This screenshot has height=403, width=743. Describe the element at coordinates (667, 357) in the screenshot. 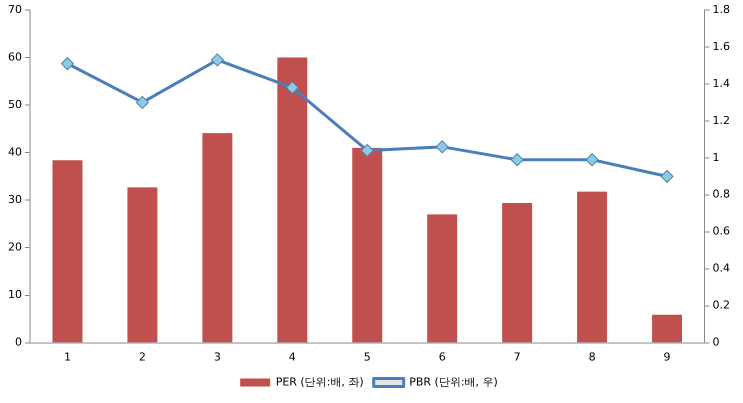

I see `x-tick-label: 9` at that location.